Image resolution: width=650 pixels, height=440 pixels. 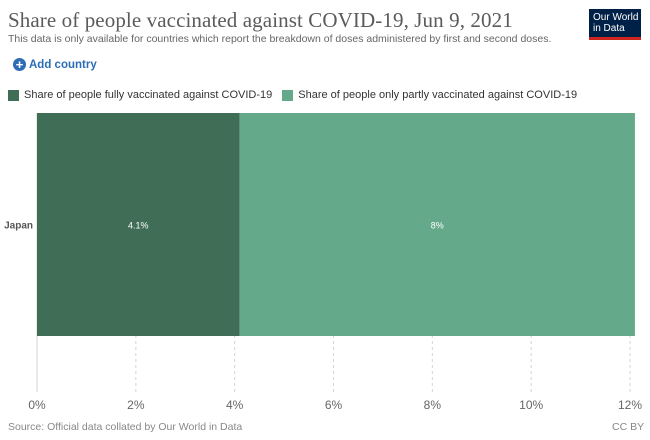 I want to click on plus-circle-icon: +, so click(x=19, y=64).